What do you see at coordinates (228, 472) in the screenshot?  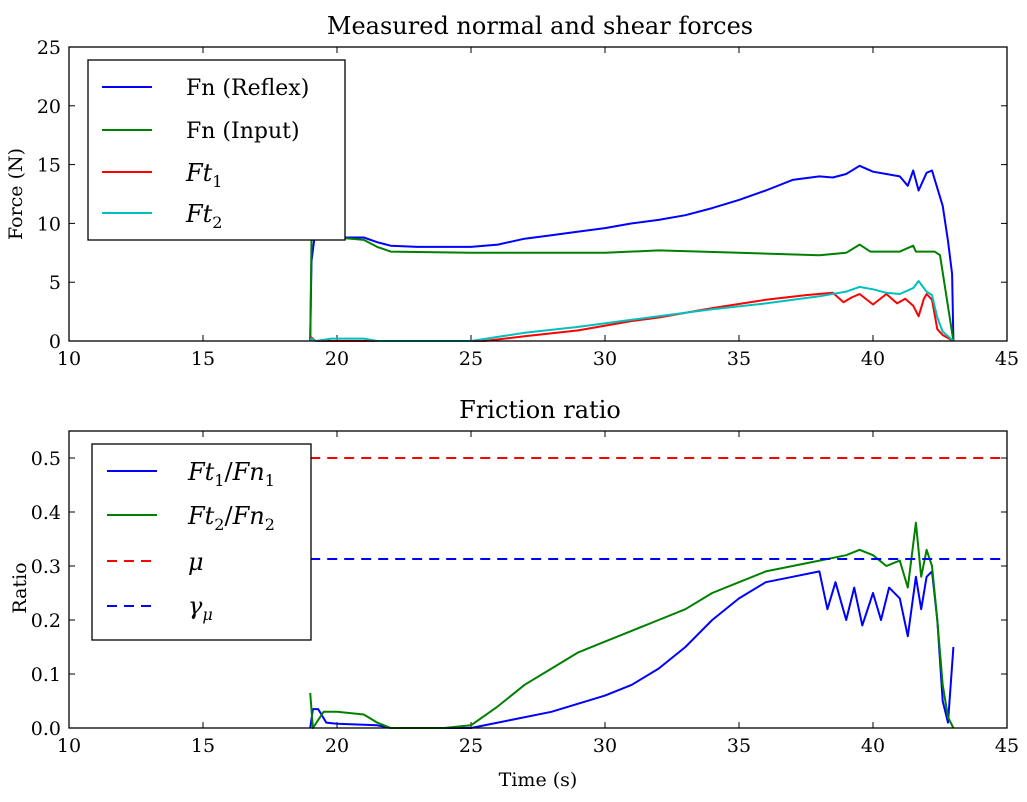 I see `legend-label-ft1-fn1-slash: /` at bounding box center [228, 472].